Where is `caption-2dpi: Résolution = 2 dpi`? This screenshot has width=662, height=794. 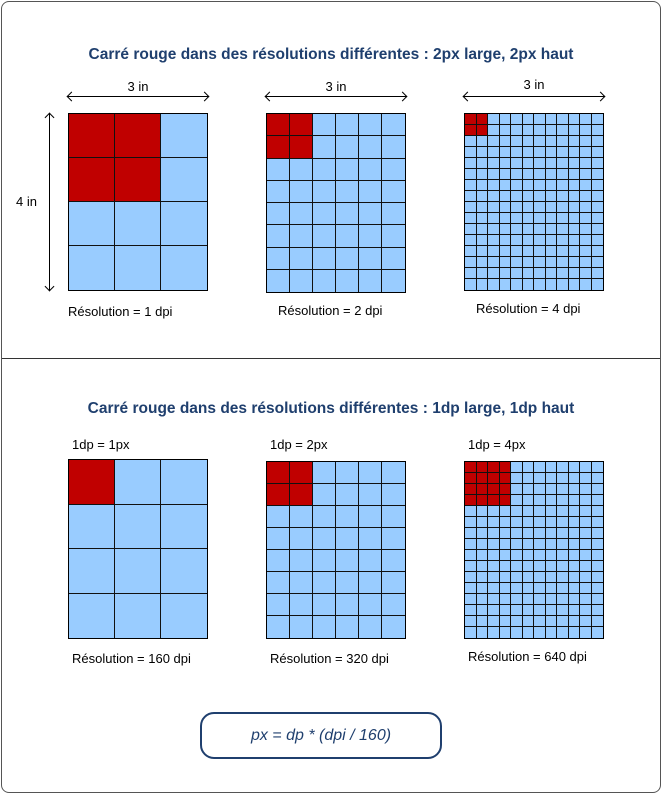 caption-2dpi: Résolution = 2 dpi is located at coordinates (330, 310).